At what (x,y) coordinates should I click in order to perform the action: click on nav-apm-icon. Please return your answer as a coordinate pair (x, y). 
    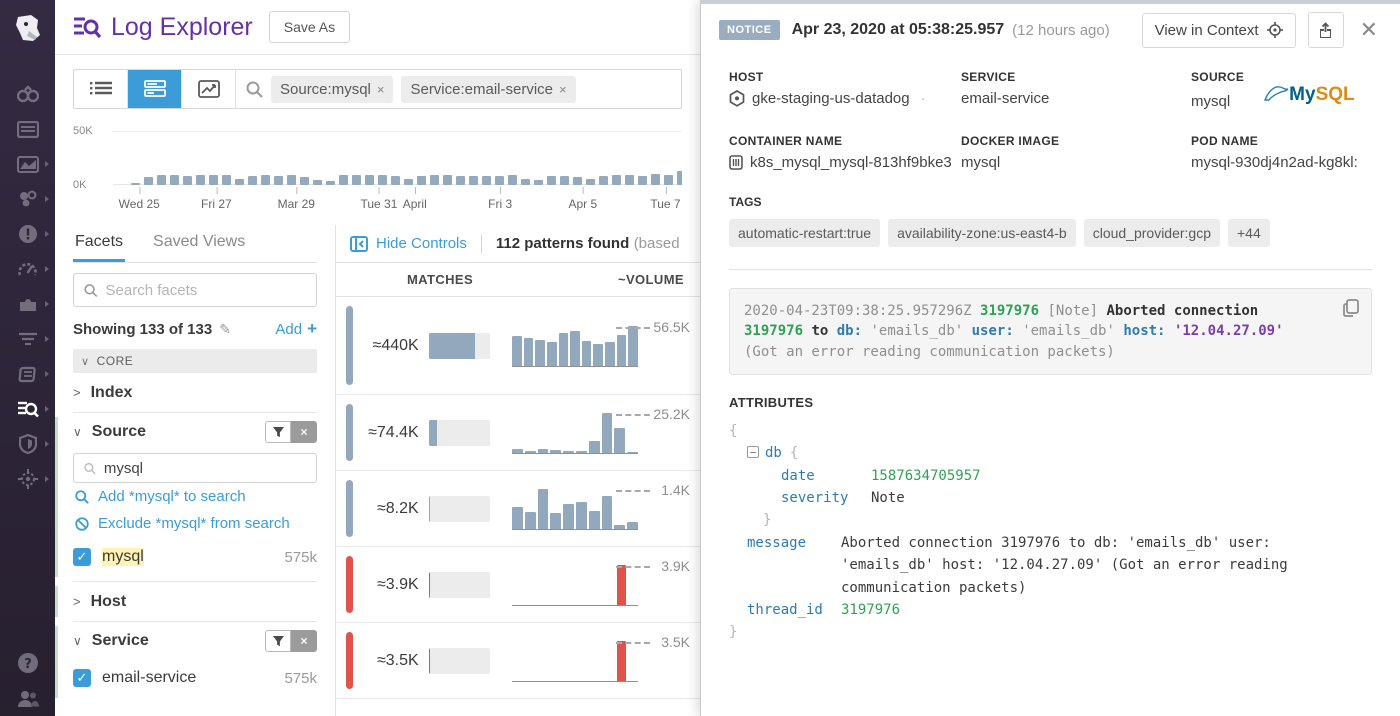
    Looking at the image, I should click on (30, 269).